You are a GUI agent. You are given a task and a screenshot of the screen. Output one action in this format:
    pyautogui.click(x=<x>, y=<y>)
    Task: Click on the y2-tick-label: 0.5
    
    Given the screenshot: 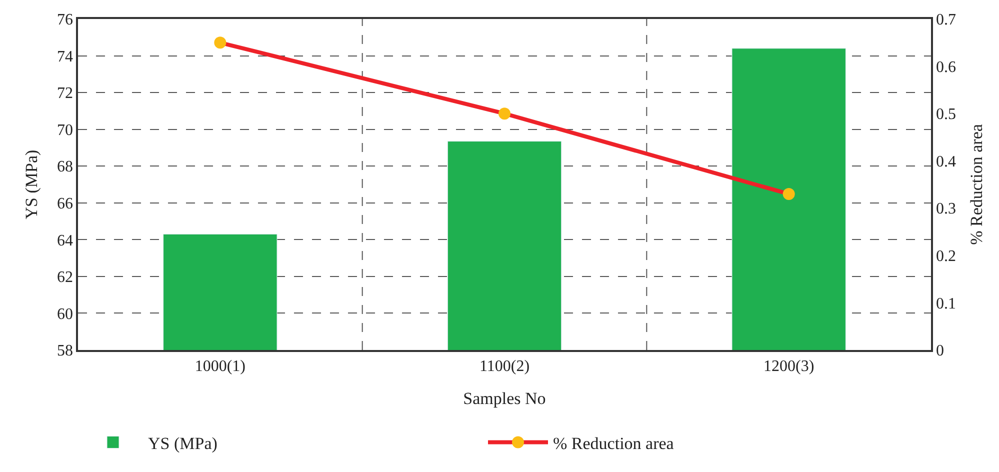 What is the action you would take?
    pyautogui.click(x=946, y=115)
    